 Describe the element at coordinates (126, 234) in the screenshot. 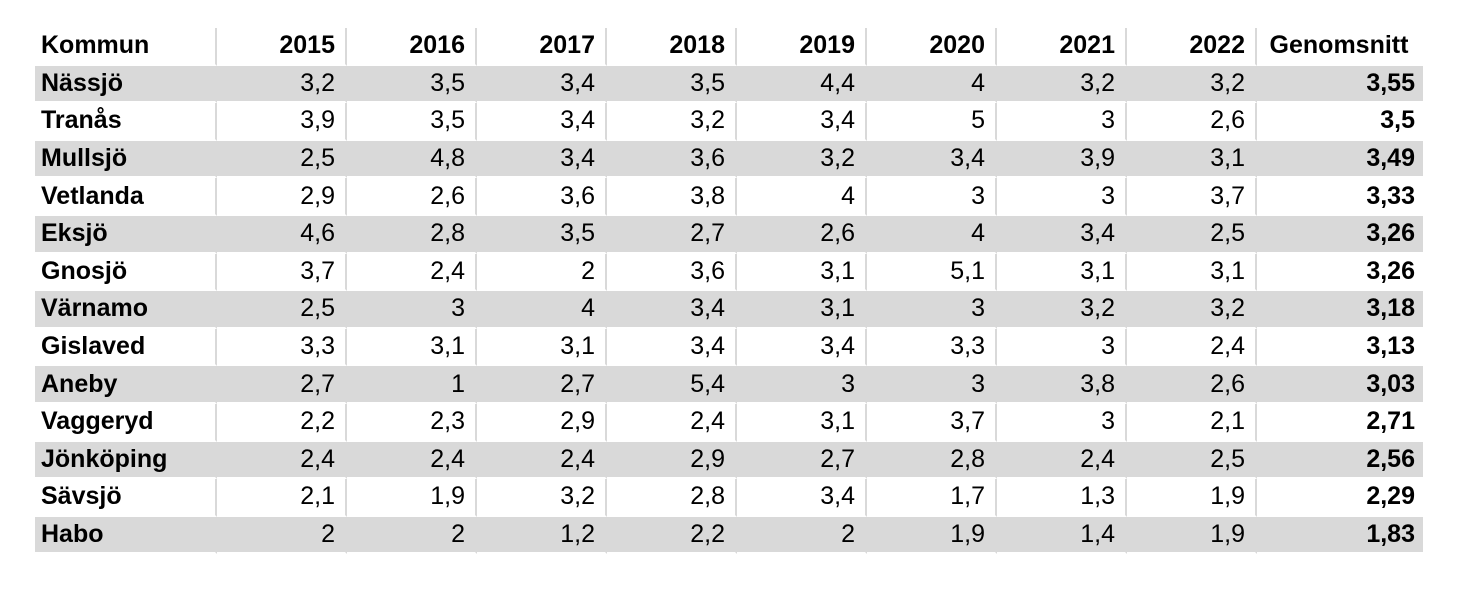

I see `kommun-cell: Eksjö` at that location.